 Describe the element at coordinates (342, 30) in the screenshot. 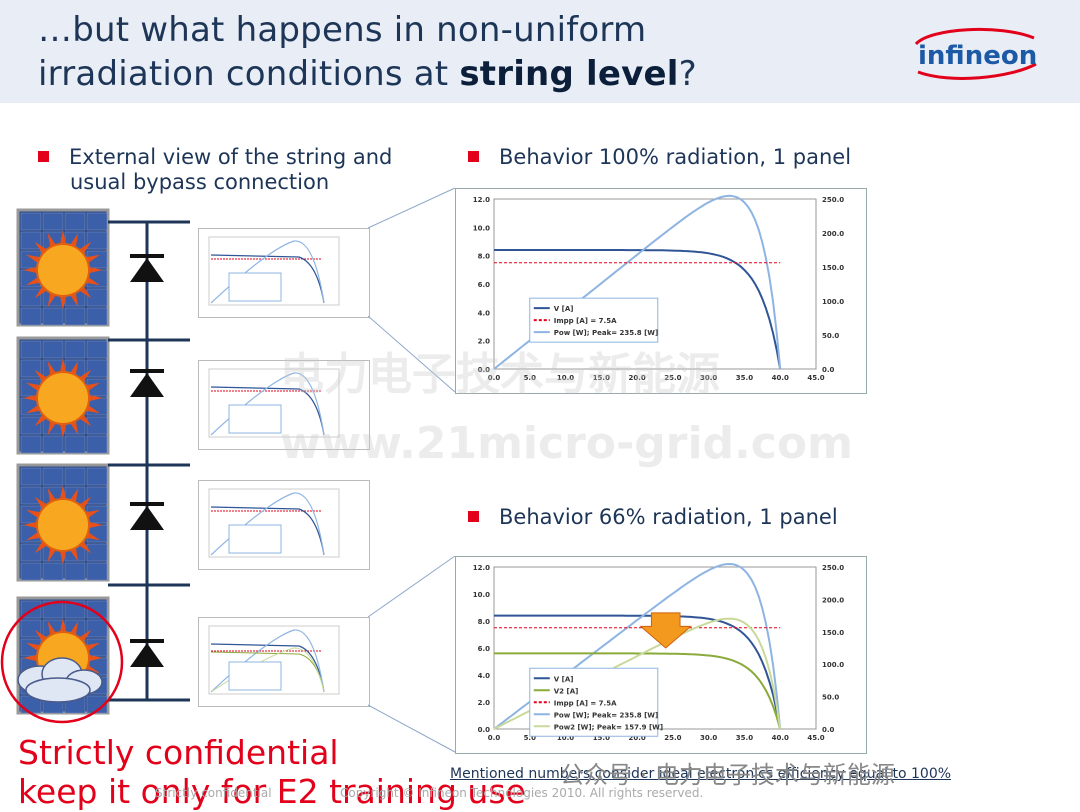

I see `title-line-1: …but what happens in non-uniform` at that location.